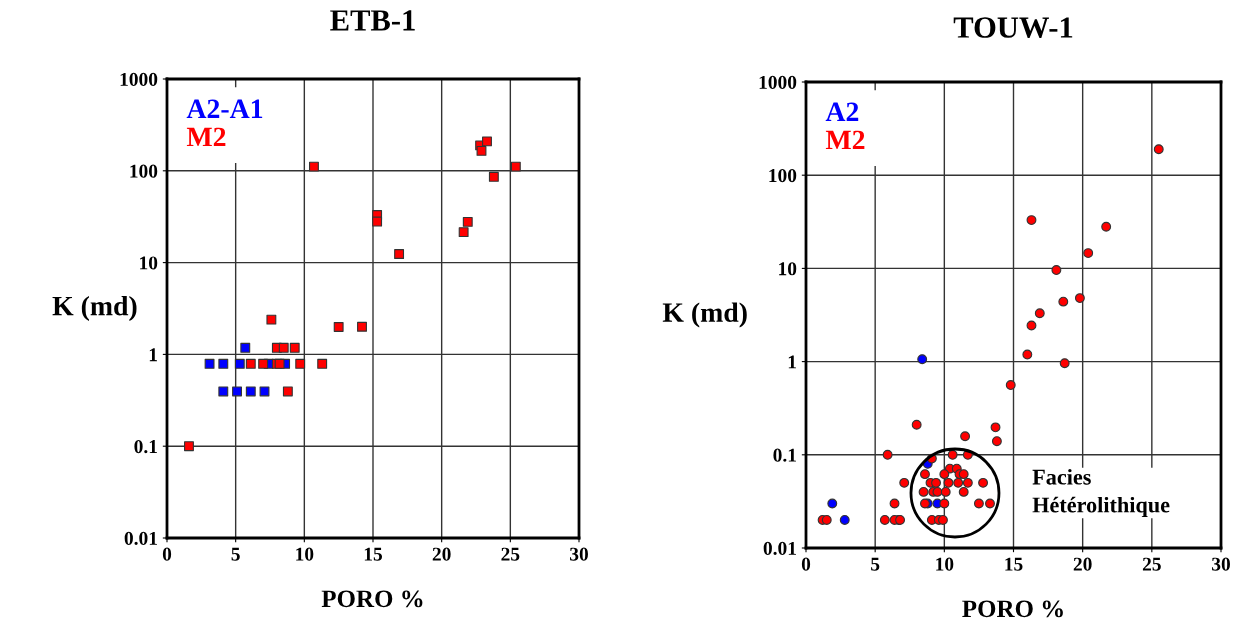 This screenshot has width=1241, height=633. I want to click on chart-title: ETB-1, so click(372, 20).